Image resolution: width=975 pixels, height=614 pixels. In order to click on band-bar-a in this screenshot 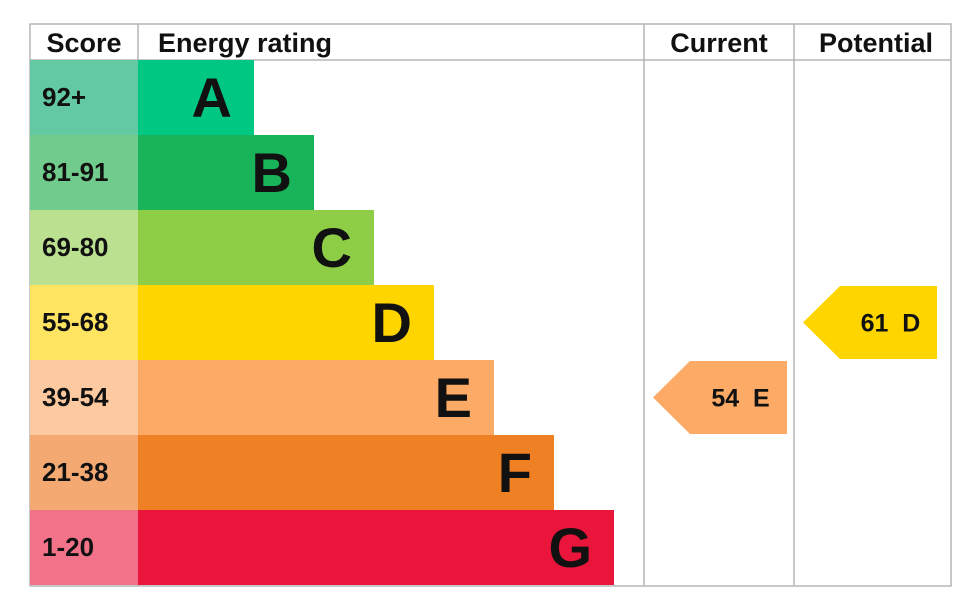, I will do `click(196, 97)`.